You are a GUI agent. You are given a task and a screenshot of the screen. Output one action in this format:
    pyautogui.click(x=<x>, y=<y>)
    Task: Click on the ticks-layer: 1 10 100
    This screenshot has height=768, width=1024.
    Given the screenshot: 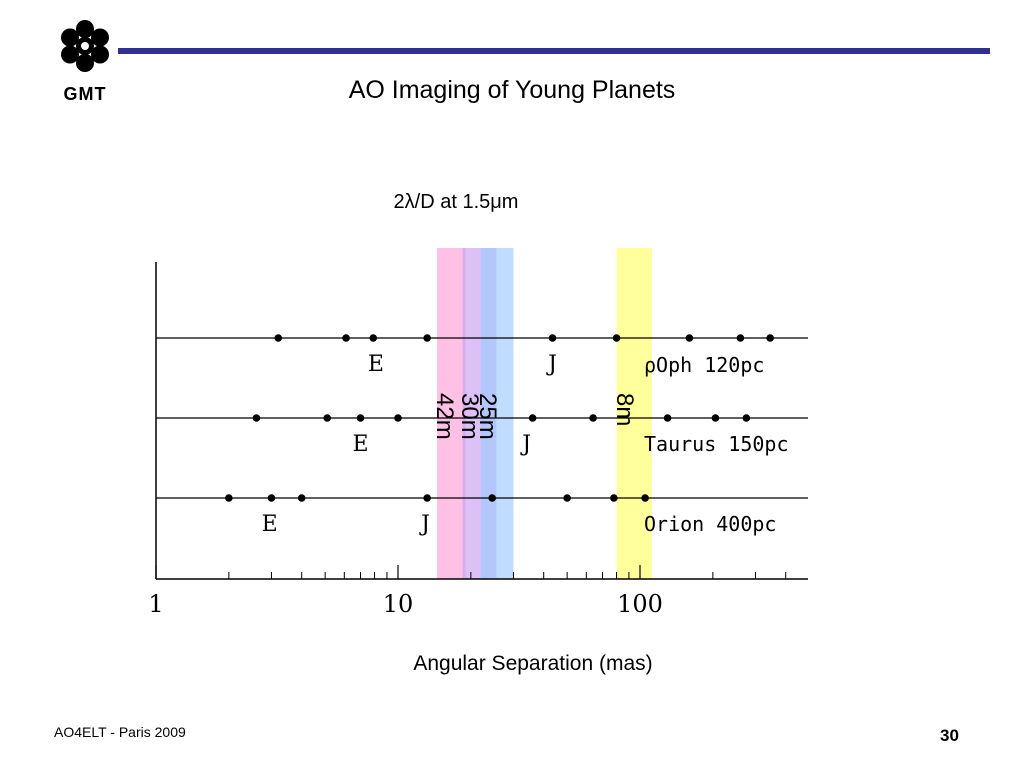 What is the action you would take?
    pyautogui.click(x=467, y=591)
    